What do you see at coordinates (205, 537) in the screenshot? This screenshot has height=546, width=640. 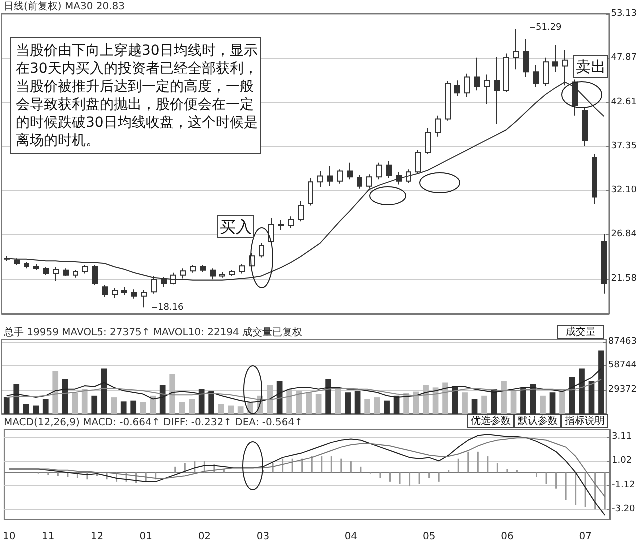 I see `x-tick-label: 02` at bounding box center [205, 537].